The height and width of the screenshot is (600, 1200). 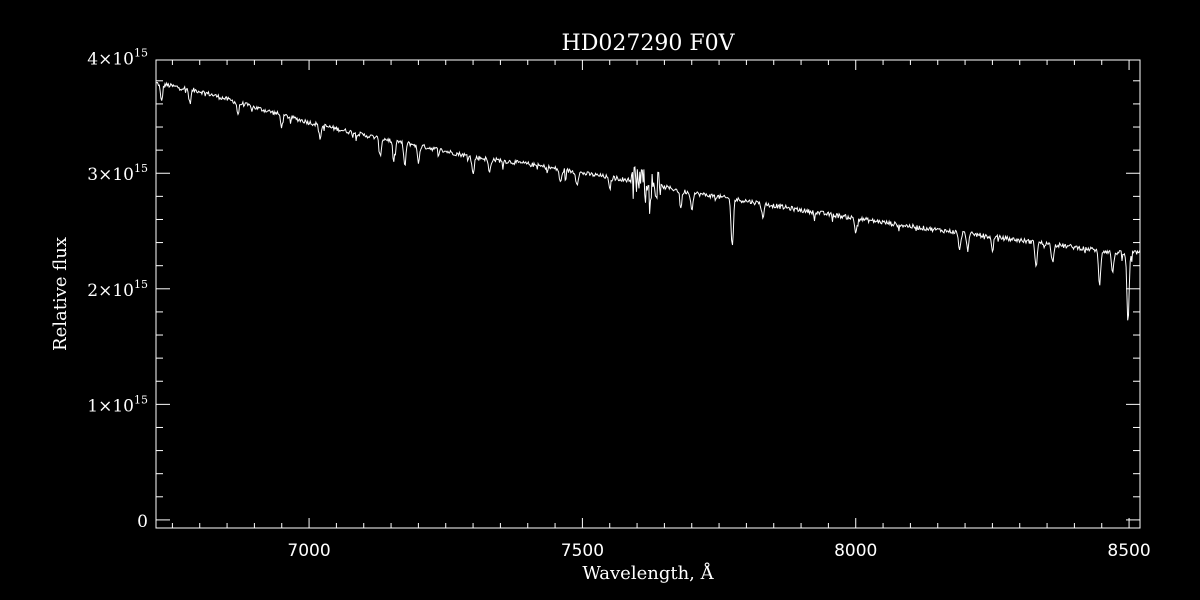 What do you see at coordinates (142, 522) in the screenshot?
I see `y-tick-label: 0` at bounding box center [142, 522].